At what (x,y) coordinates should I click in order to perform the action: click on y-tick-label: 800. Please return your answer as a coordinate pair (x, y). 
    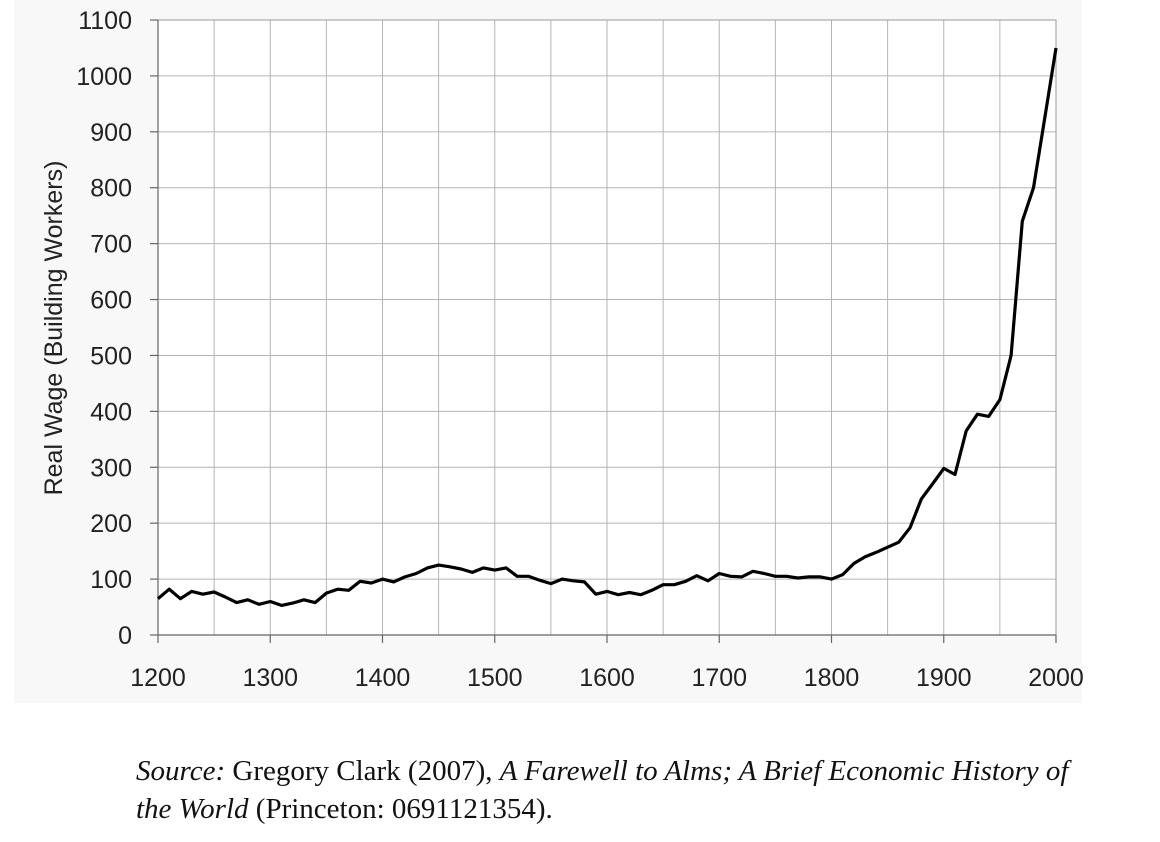
    Looking at the image, I should click on (111, 189).